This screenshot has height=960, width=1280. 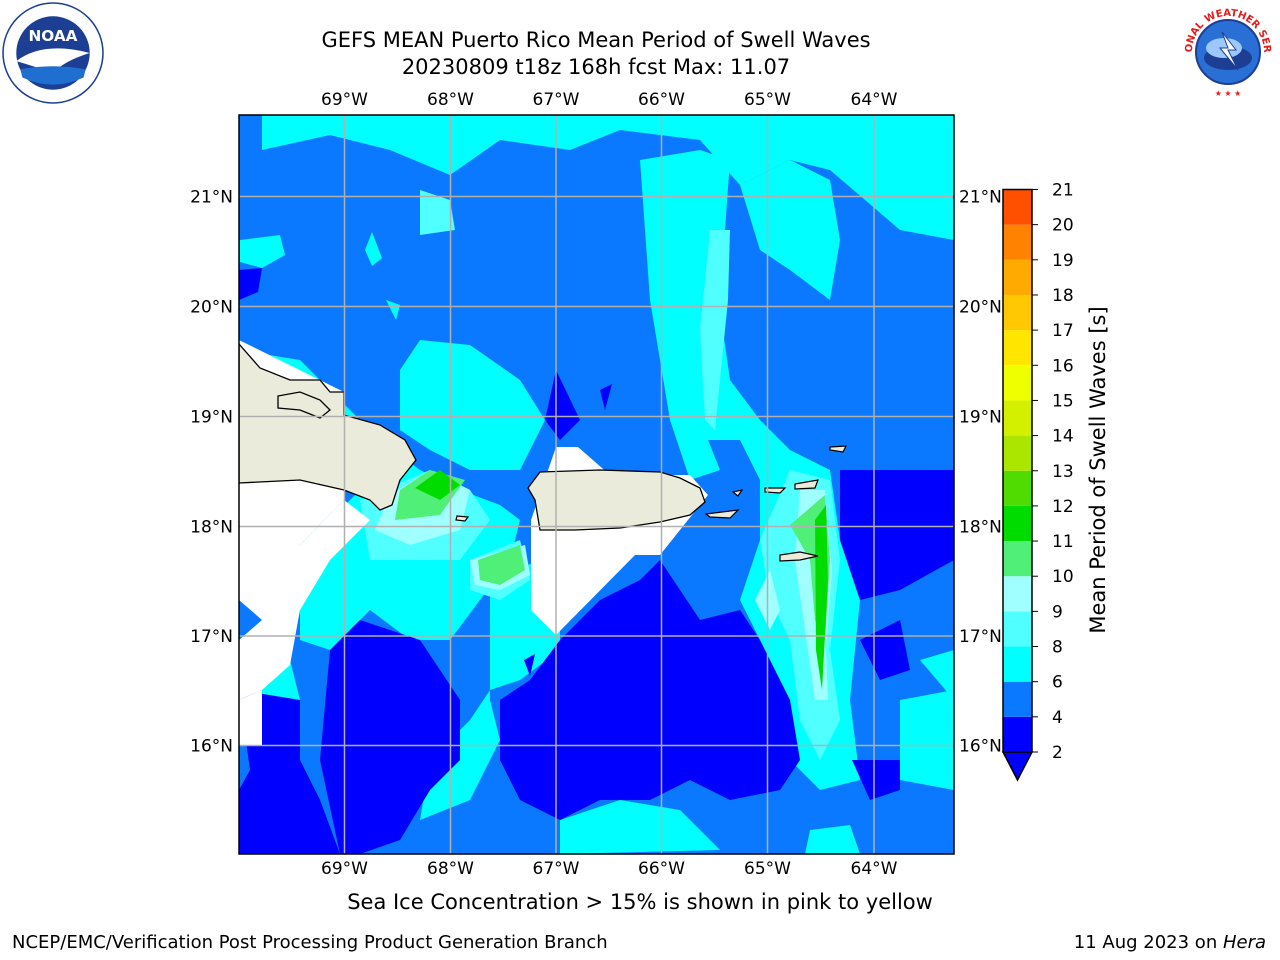 What do you see at coordinates (1063, 226) in the screenshot?
I see `colorbar-tick-label: 20` at bounding box center [1063, 226].